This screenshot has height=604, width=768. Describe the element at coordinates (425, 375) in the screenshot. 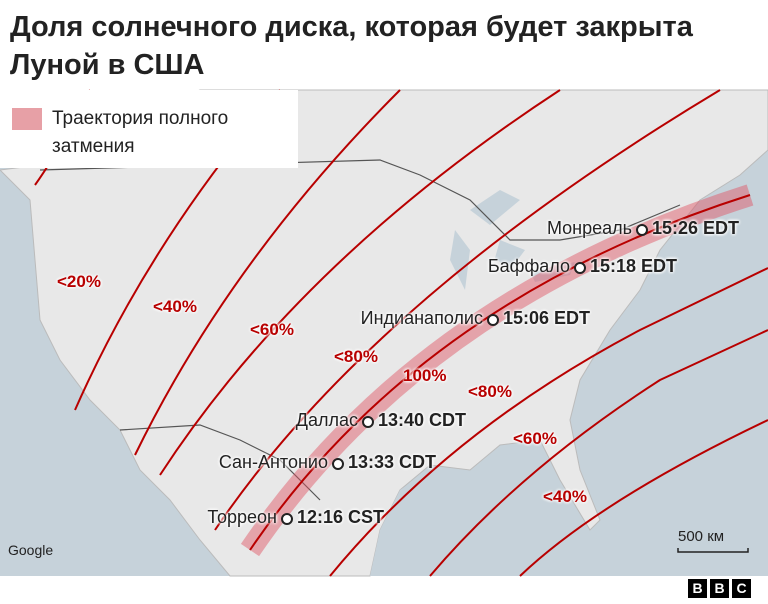

I see `zone-label: 100%` at that location.